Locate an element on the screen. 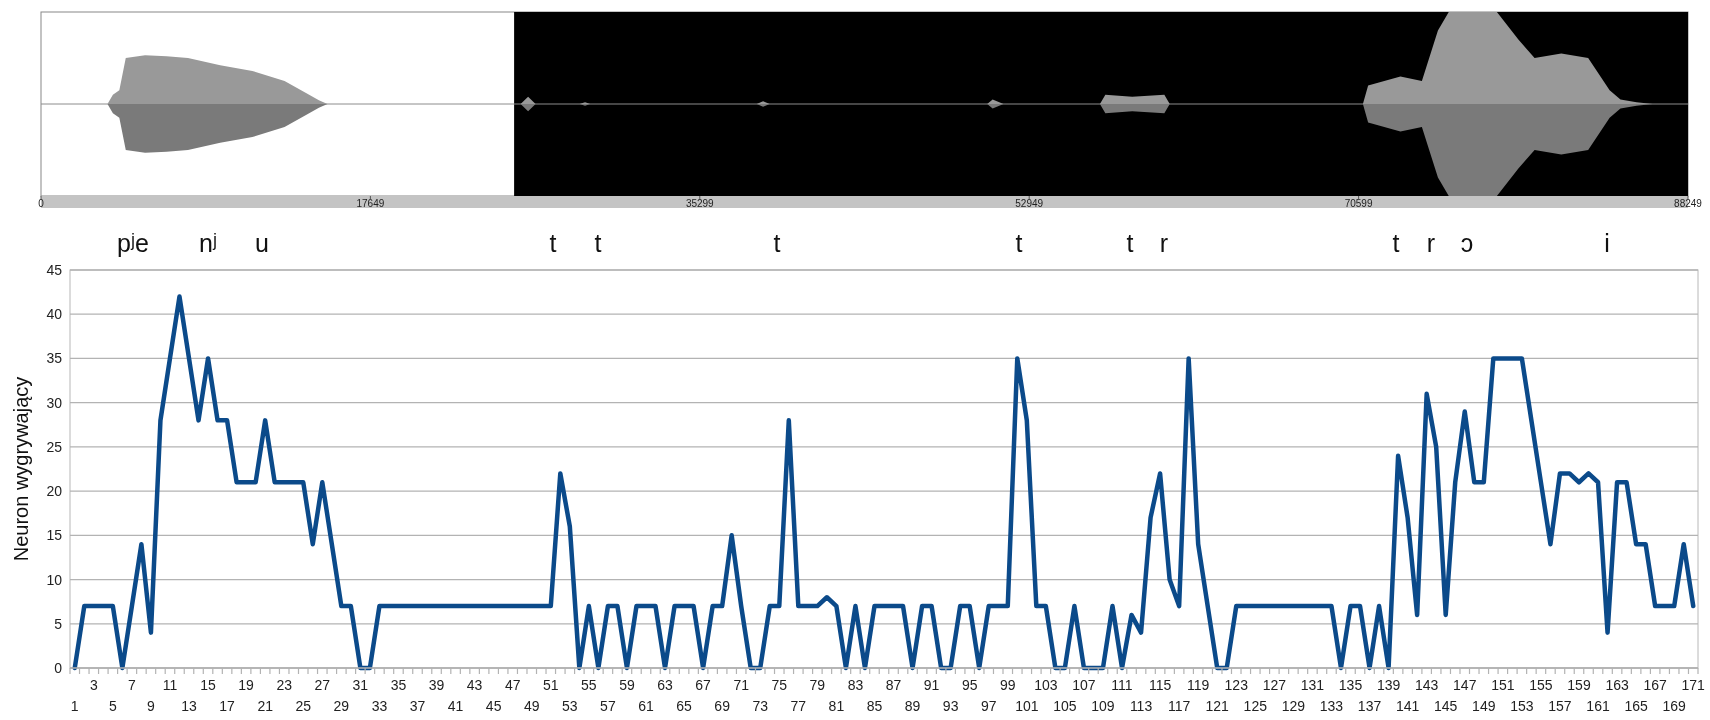  x-tick-label: 69 is located at coordinates (722, 706).